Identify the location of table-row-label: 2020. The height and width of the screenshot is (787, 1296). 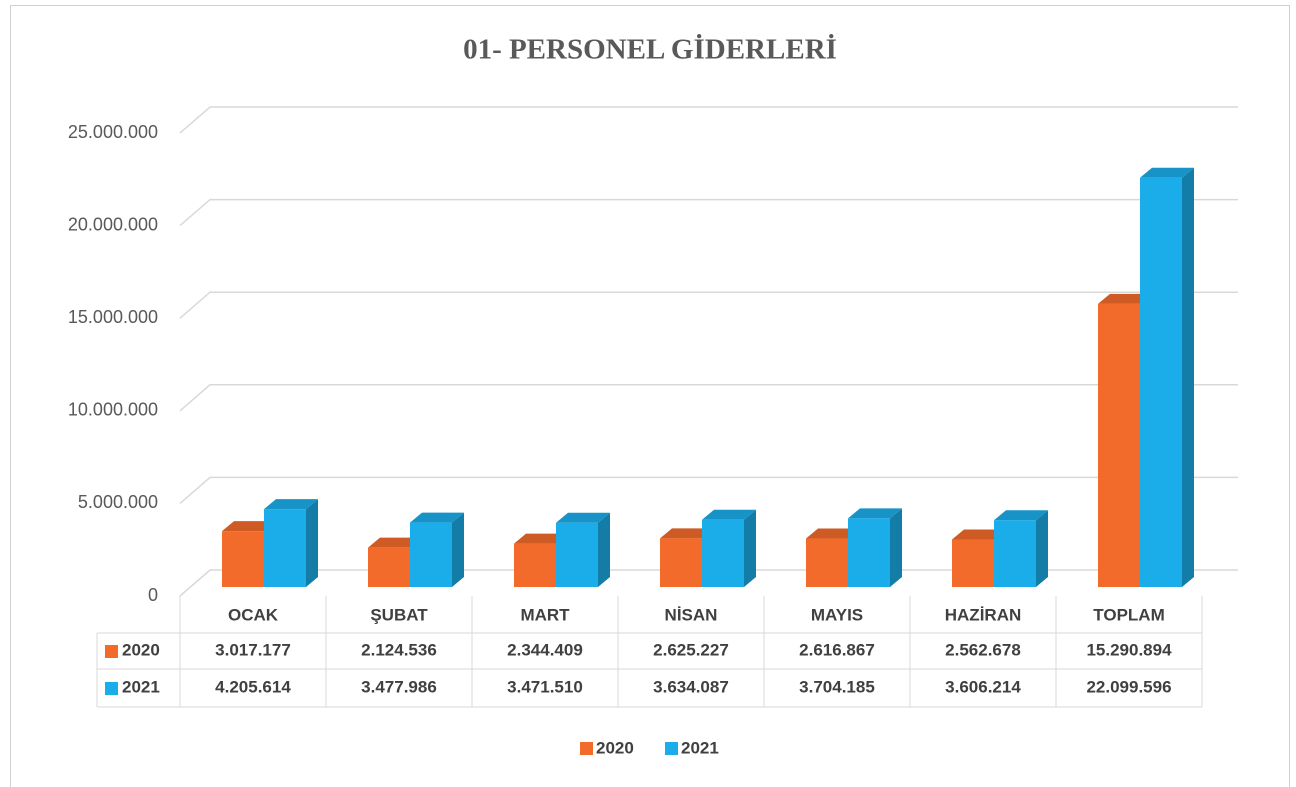
(141, 649).